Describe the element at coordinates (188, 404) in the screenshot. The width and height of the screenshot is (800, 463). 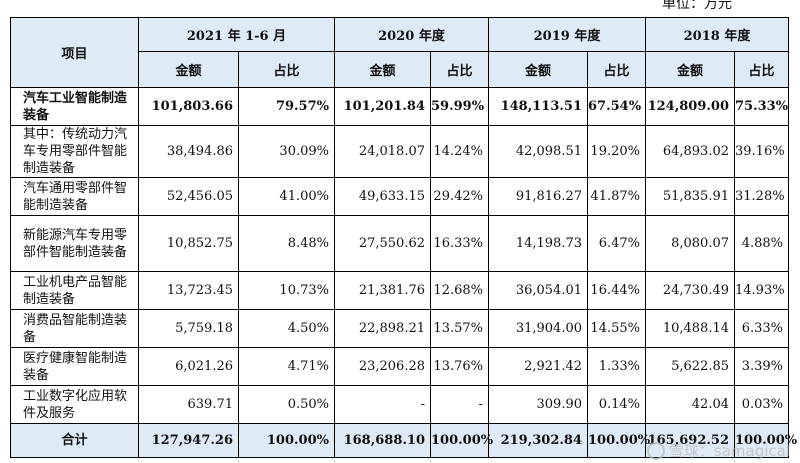
I see `amount-cell: 639.71` at that location.